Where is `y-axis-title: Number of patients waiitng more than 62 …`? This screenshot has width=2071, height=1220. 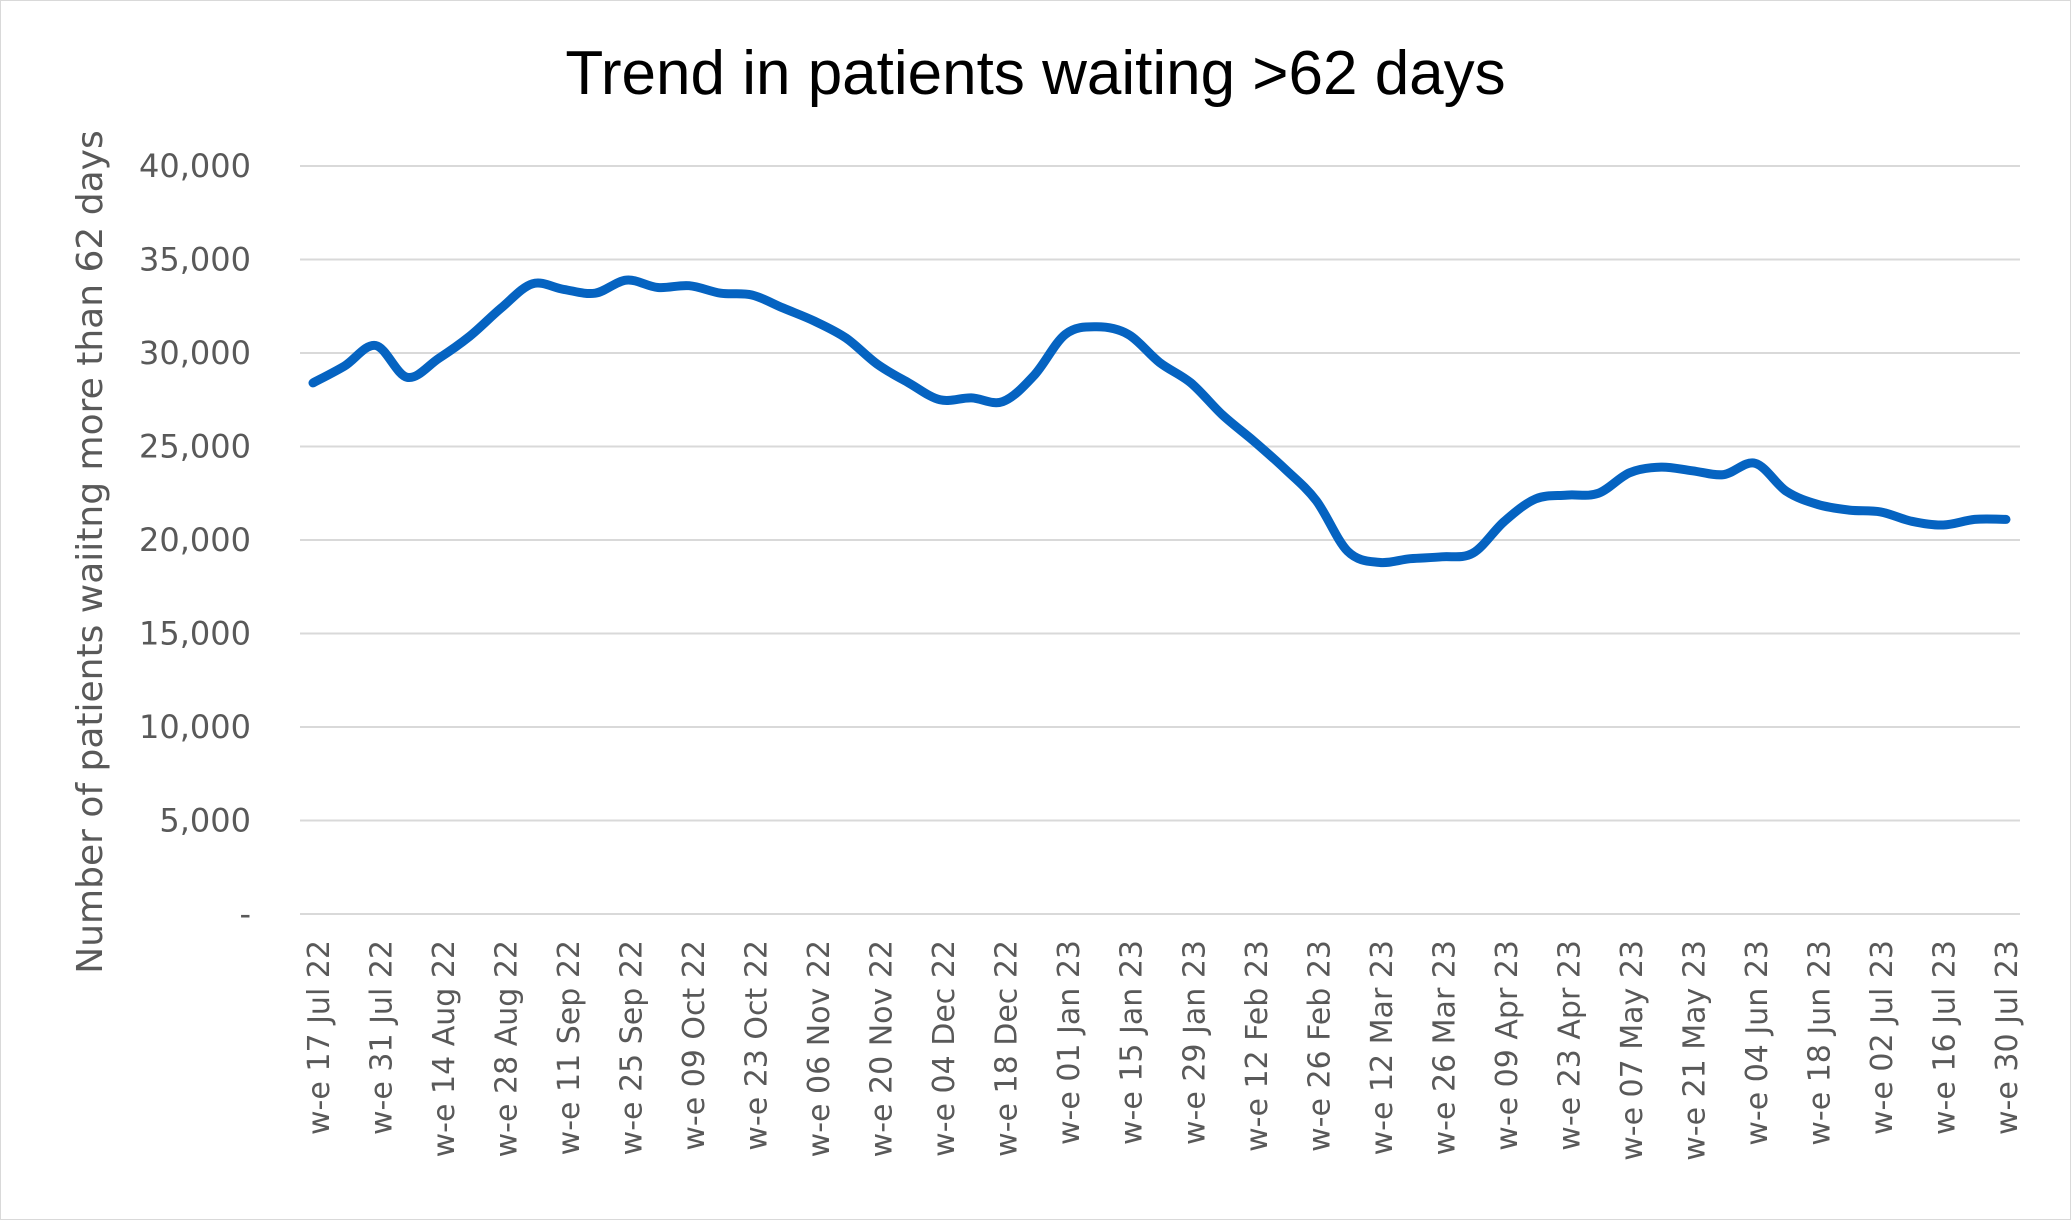 y-axis-title: Number of patients waiitng more than 62 … is located at coordinates (90, 551).